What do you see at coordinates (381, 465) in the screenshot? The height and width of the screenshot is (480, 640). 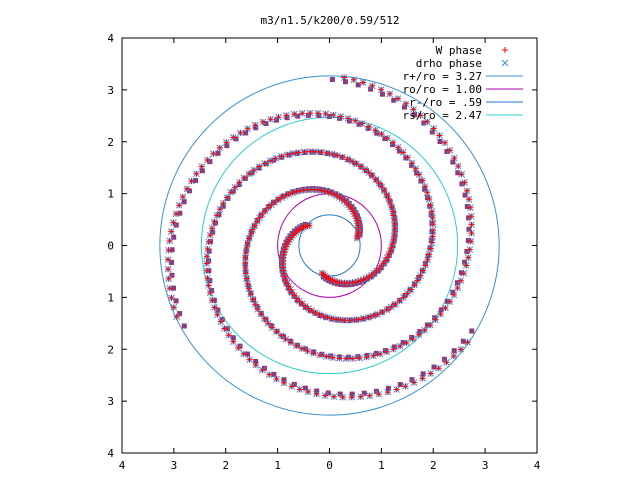 I see `x-tick-label: 1` at bounding box center [381, 465].